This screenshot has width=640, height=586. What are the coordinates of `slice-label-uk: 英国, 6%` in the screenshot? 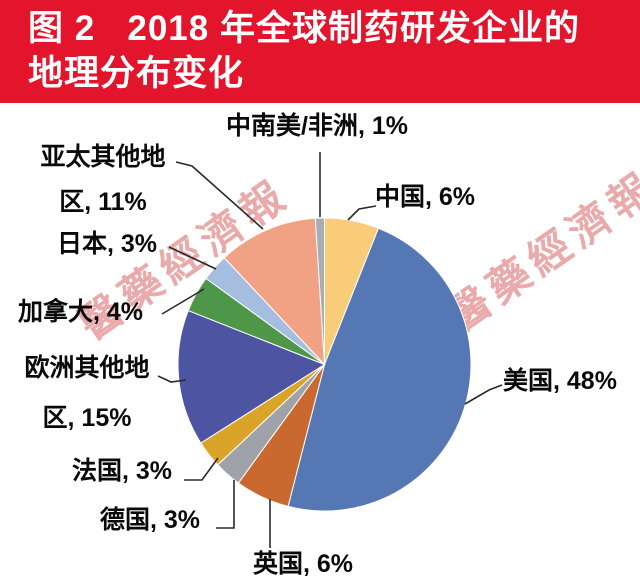 It's located at (303, 564).